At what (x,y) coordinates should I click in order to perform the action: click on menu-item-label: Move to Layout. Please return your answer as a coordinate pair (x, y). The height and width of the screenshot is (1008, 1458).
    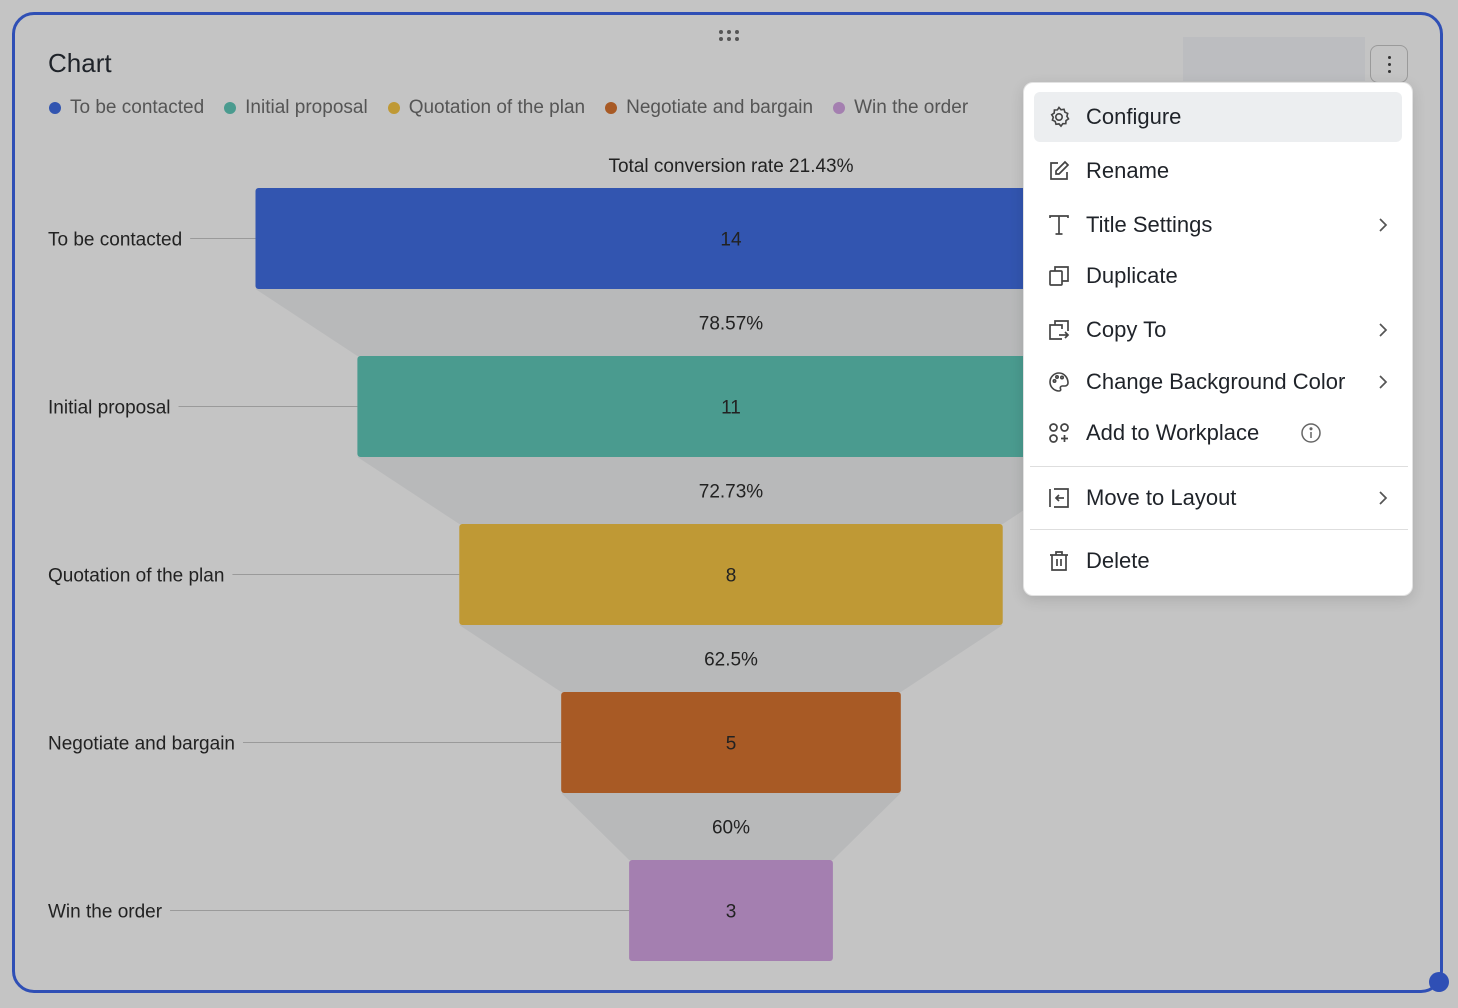
    Looking at the image, I should click on (1161, 497).